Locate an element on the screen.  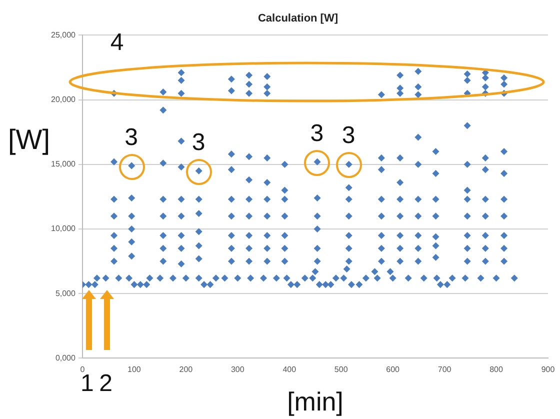
x-tick-label: 100 is located at coordinates (135, 369).